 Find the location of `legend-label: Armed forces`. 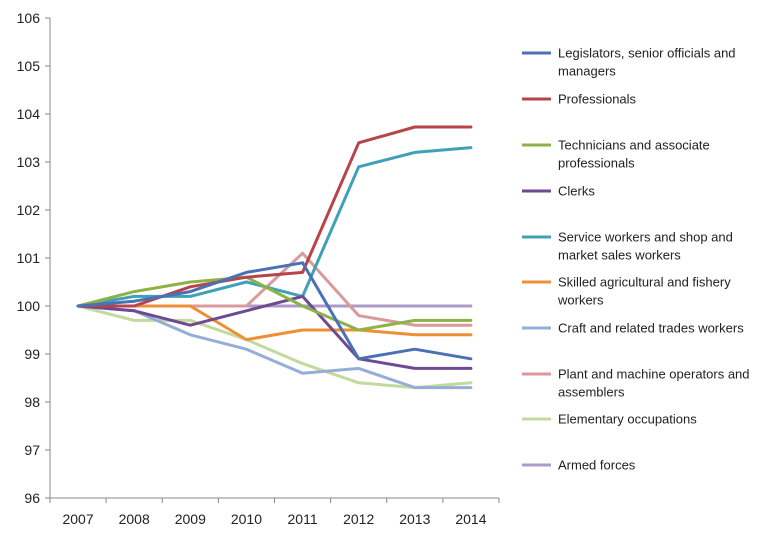

legend-label: Armed forces is located at coordinates (597, 465).